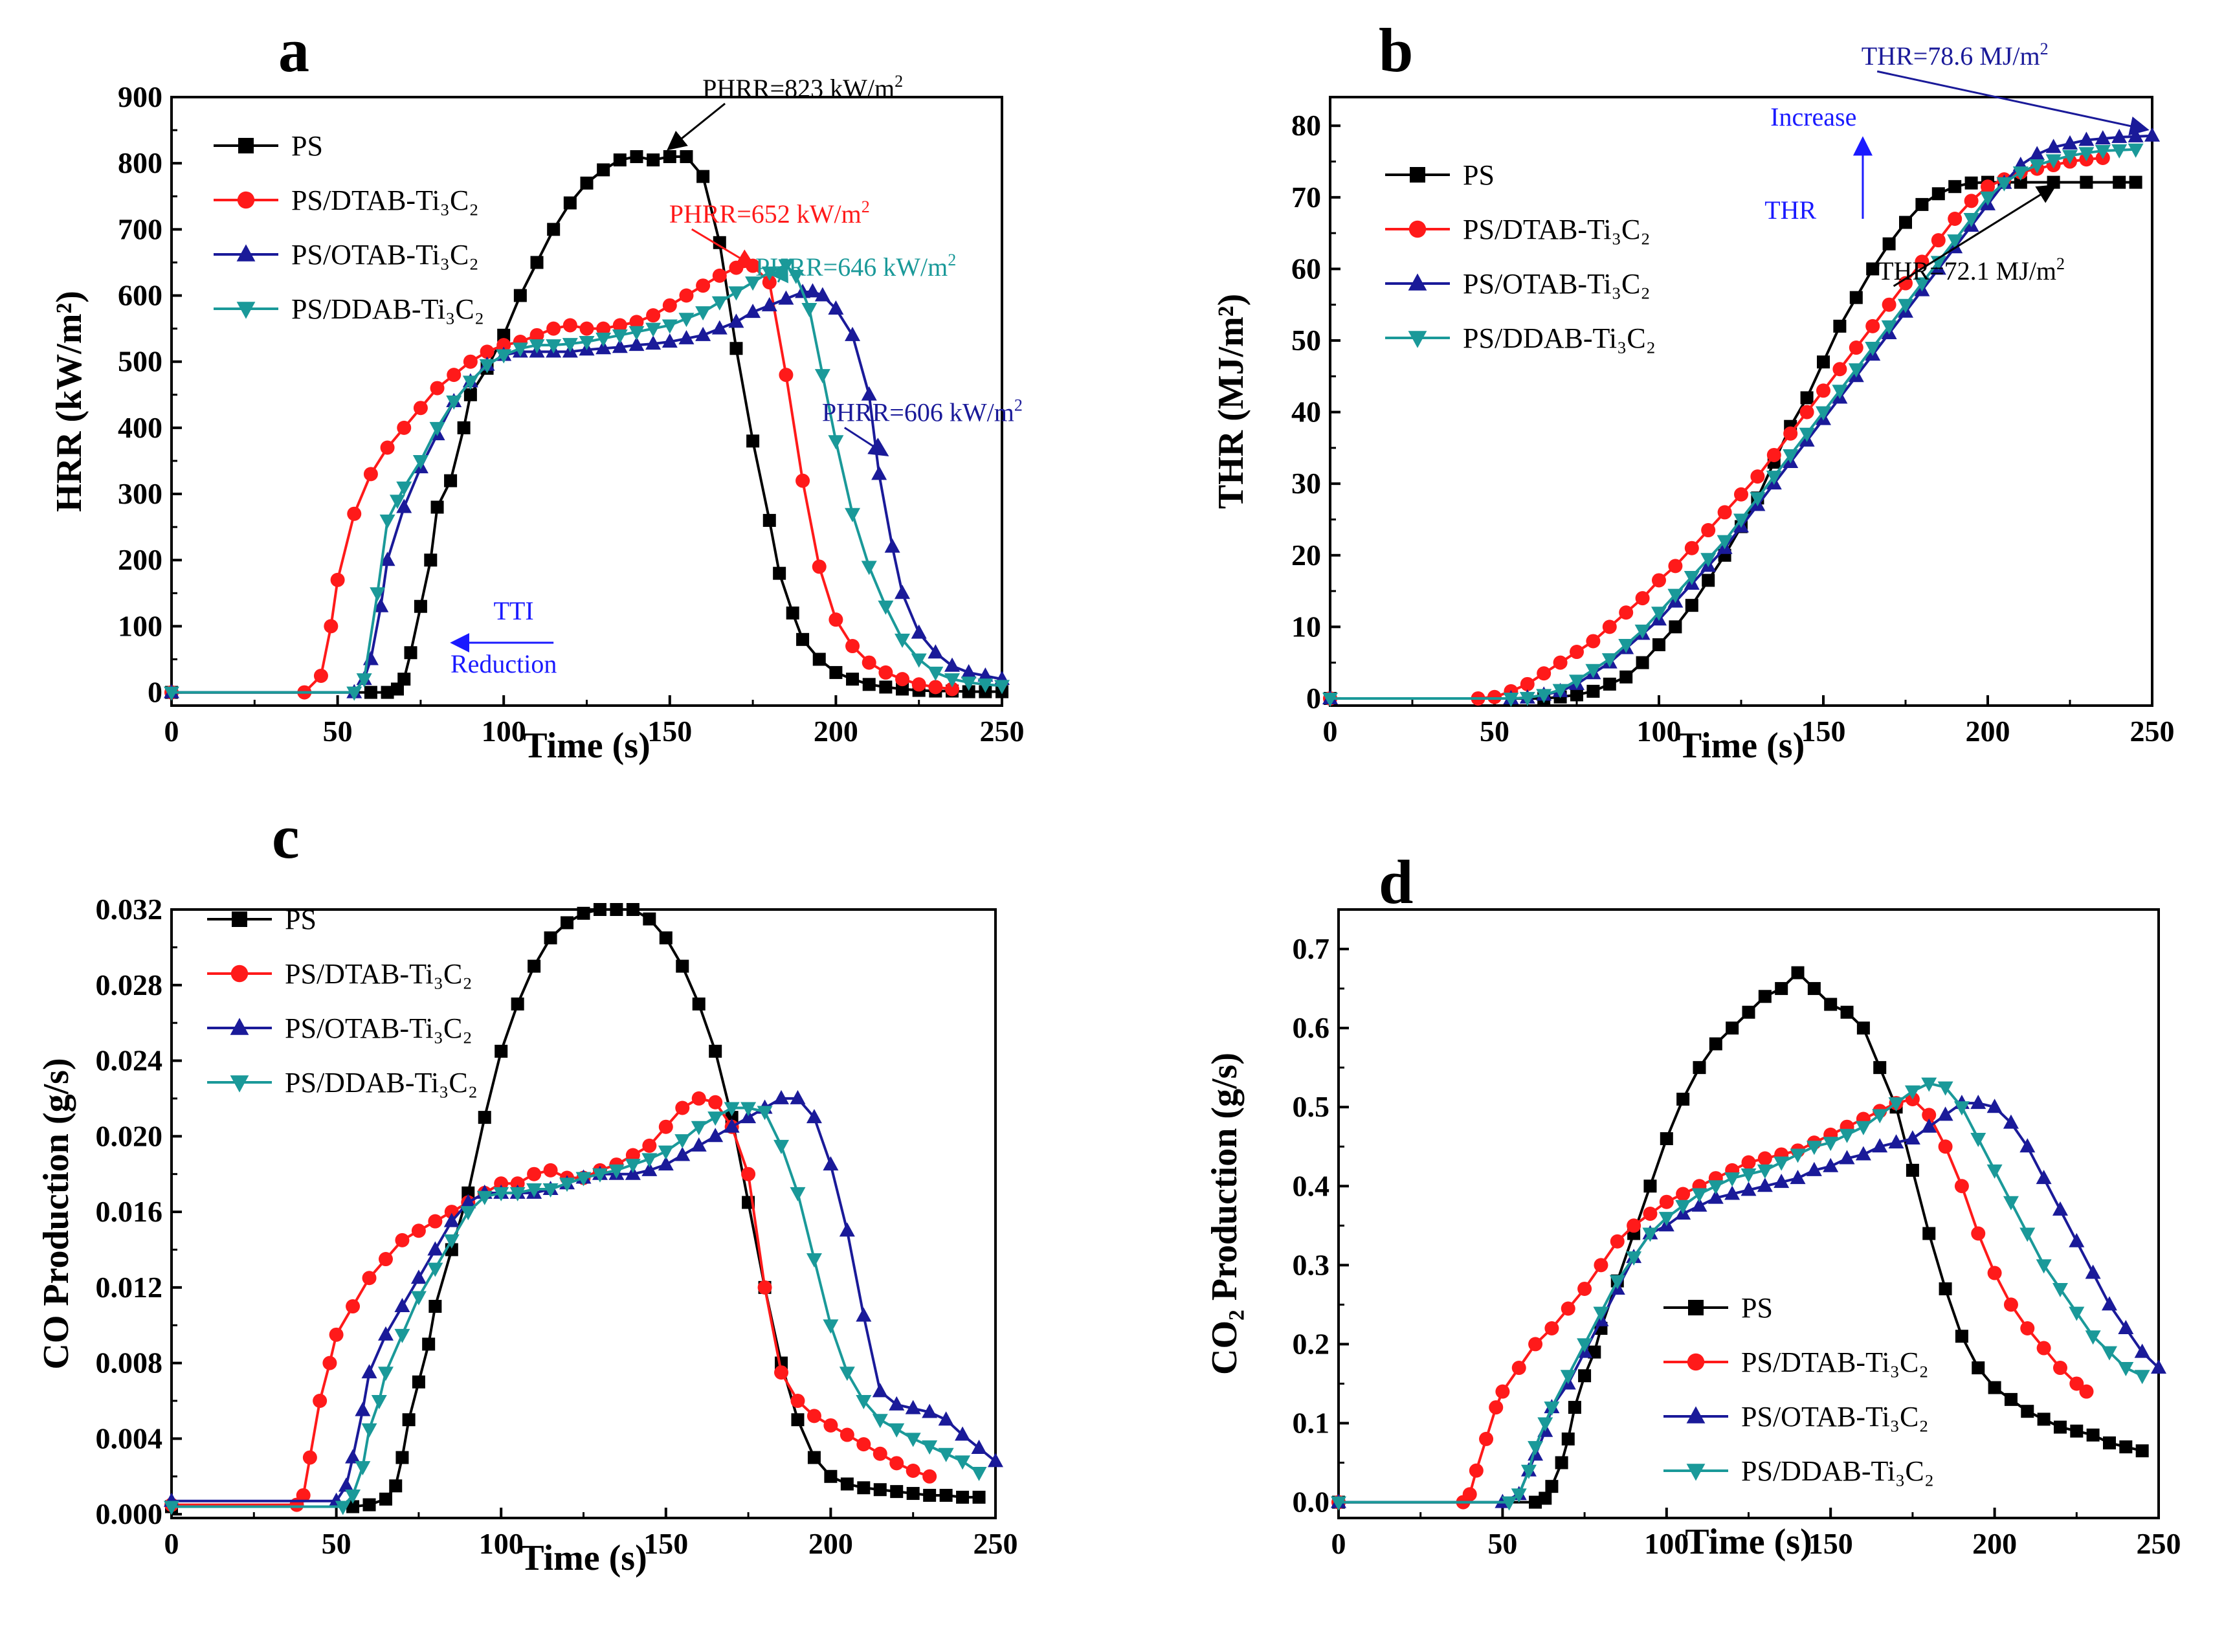  I want to click on y-axis-label: CO₂ Production (g/s), so click(1225, 1214).